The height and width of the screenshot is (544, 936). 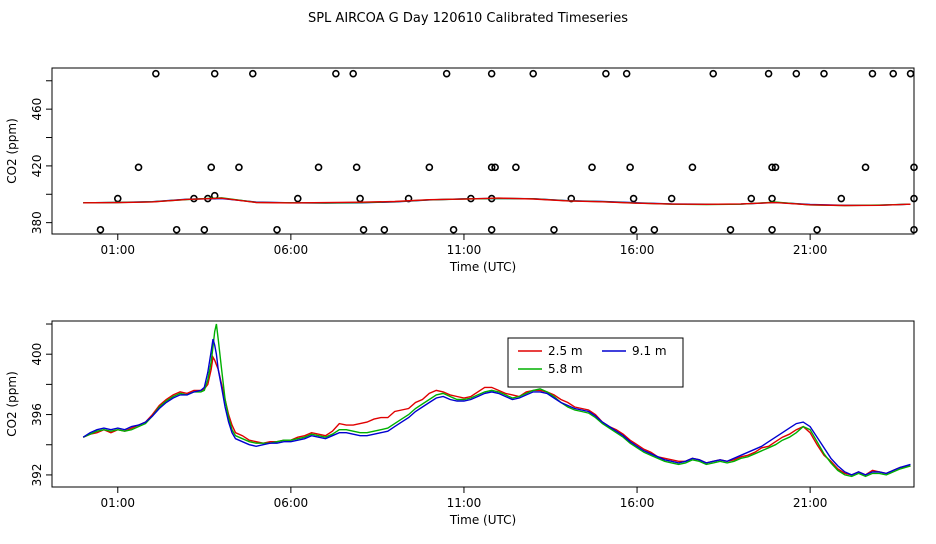 I want to click on legend-label: 2.5 m, so click(x=565, y=351).